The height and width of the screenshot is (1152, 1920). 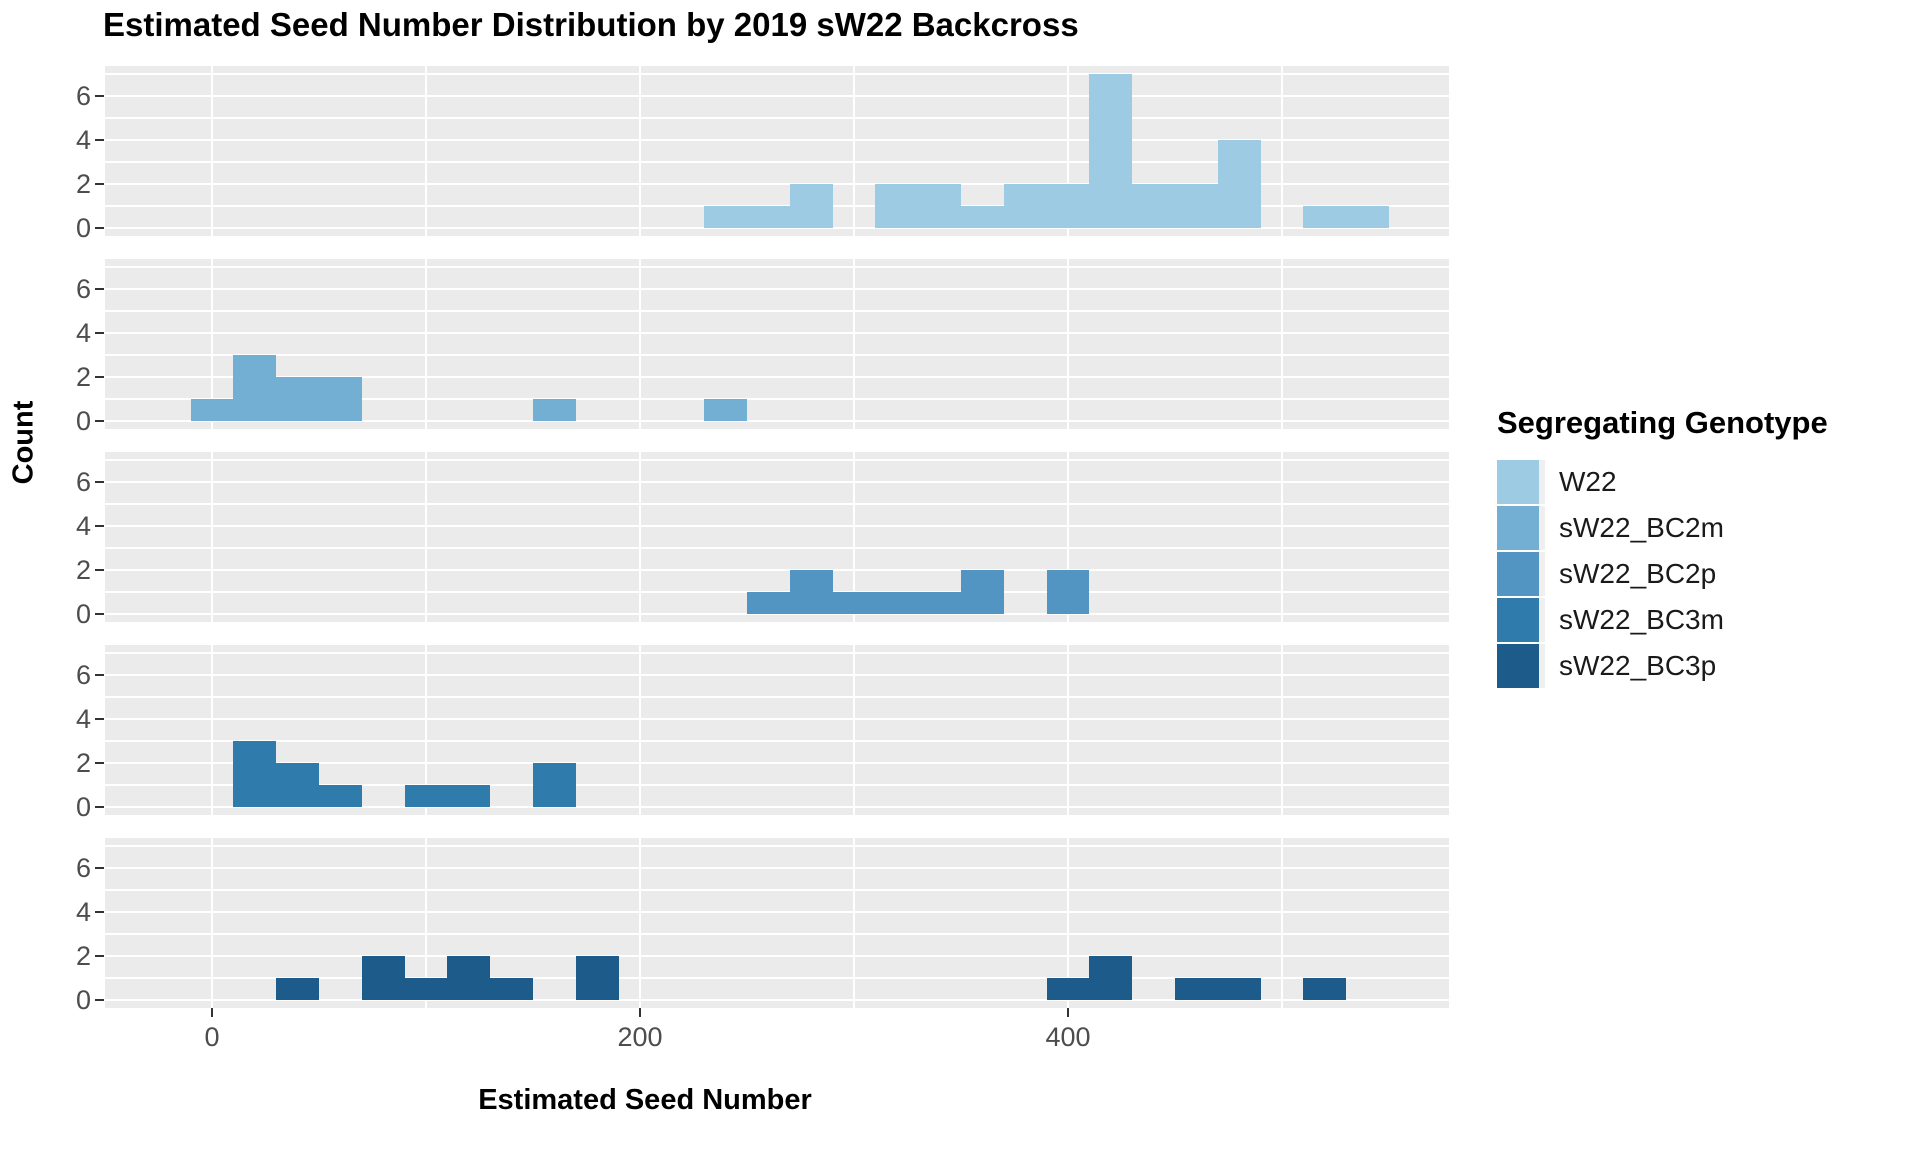 What do you see at coordinates (212, 1037) in the screenshot?
I see `x-tick-label: 0` at bounding box center [212, 1037].